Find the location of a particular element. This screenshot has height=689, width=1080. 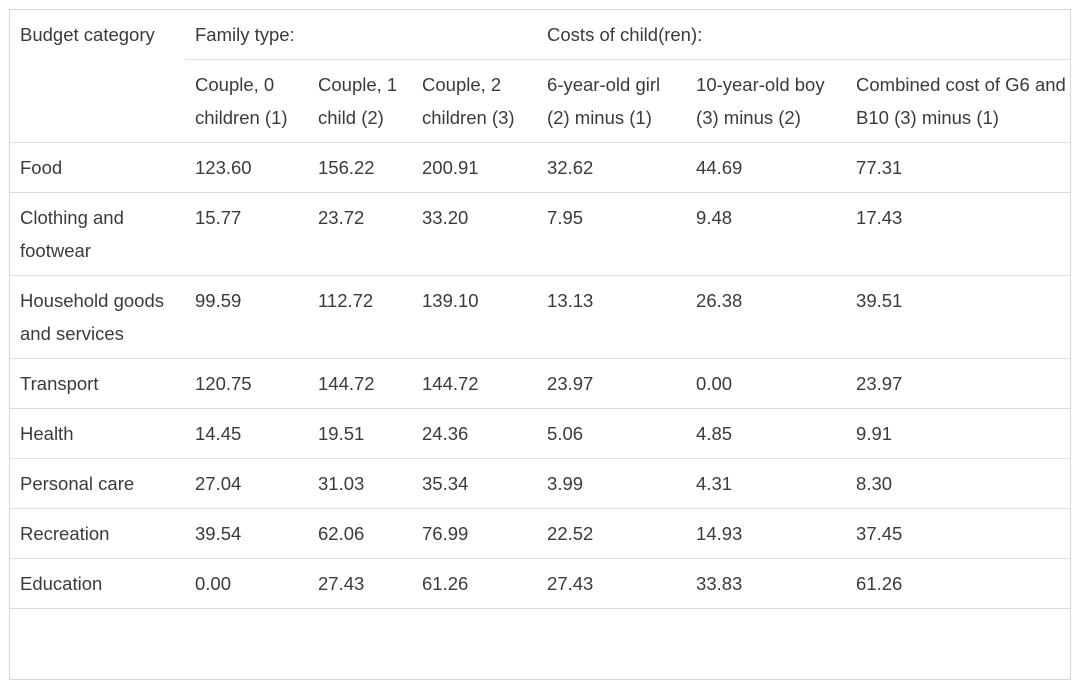

cell-value: 22.52 is located at coordinates (612, 533).